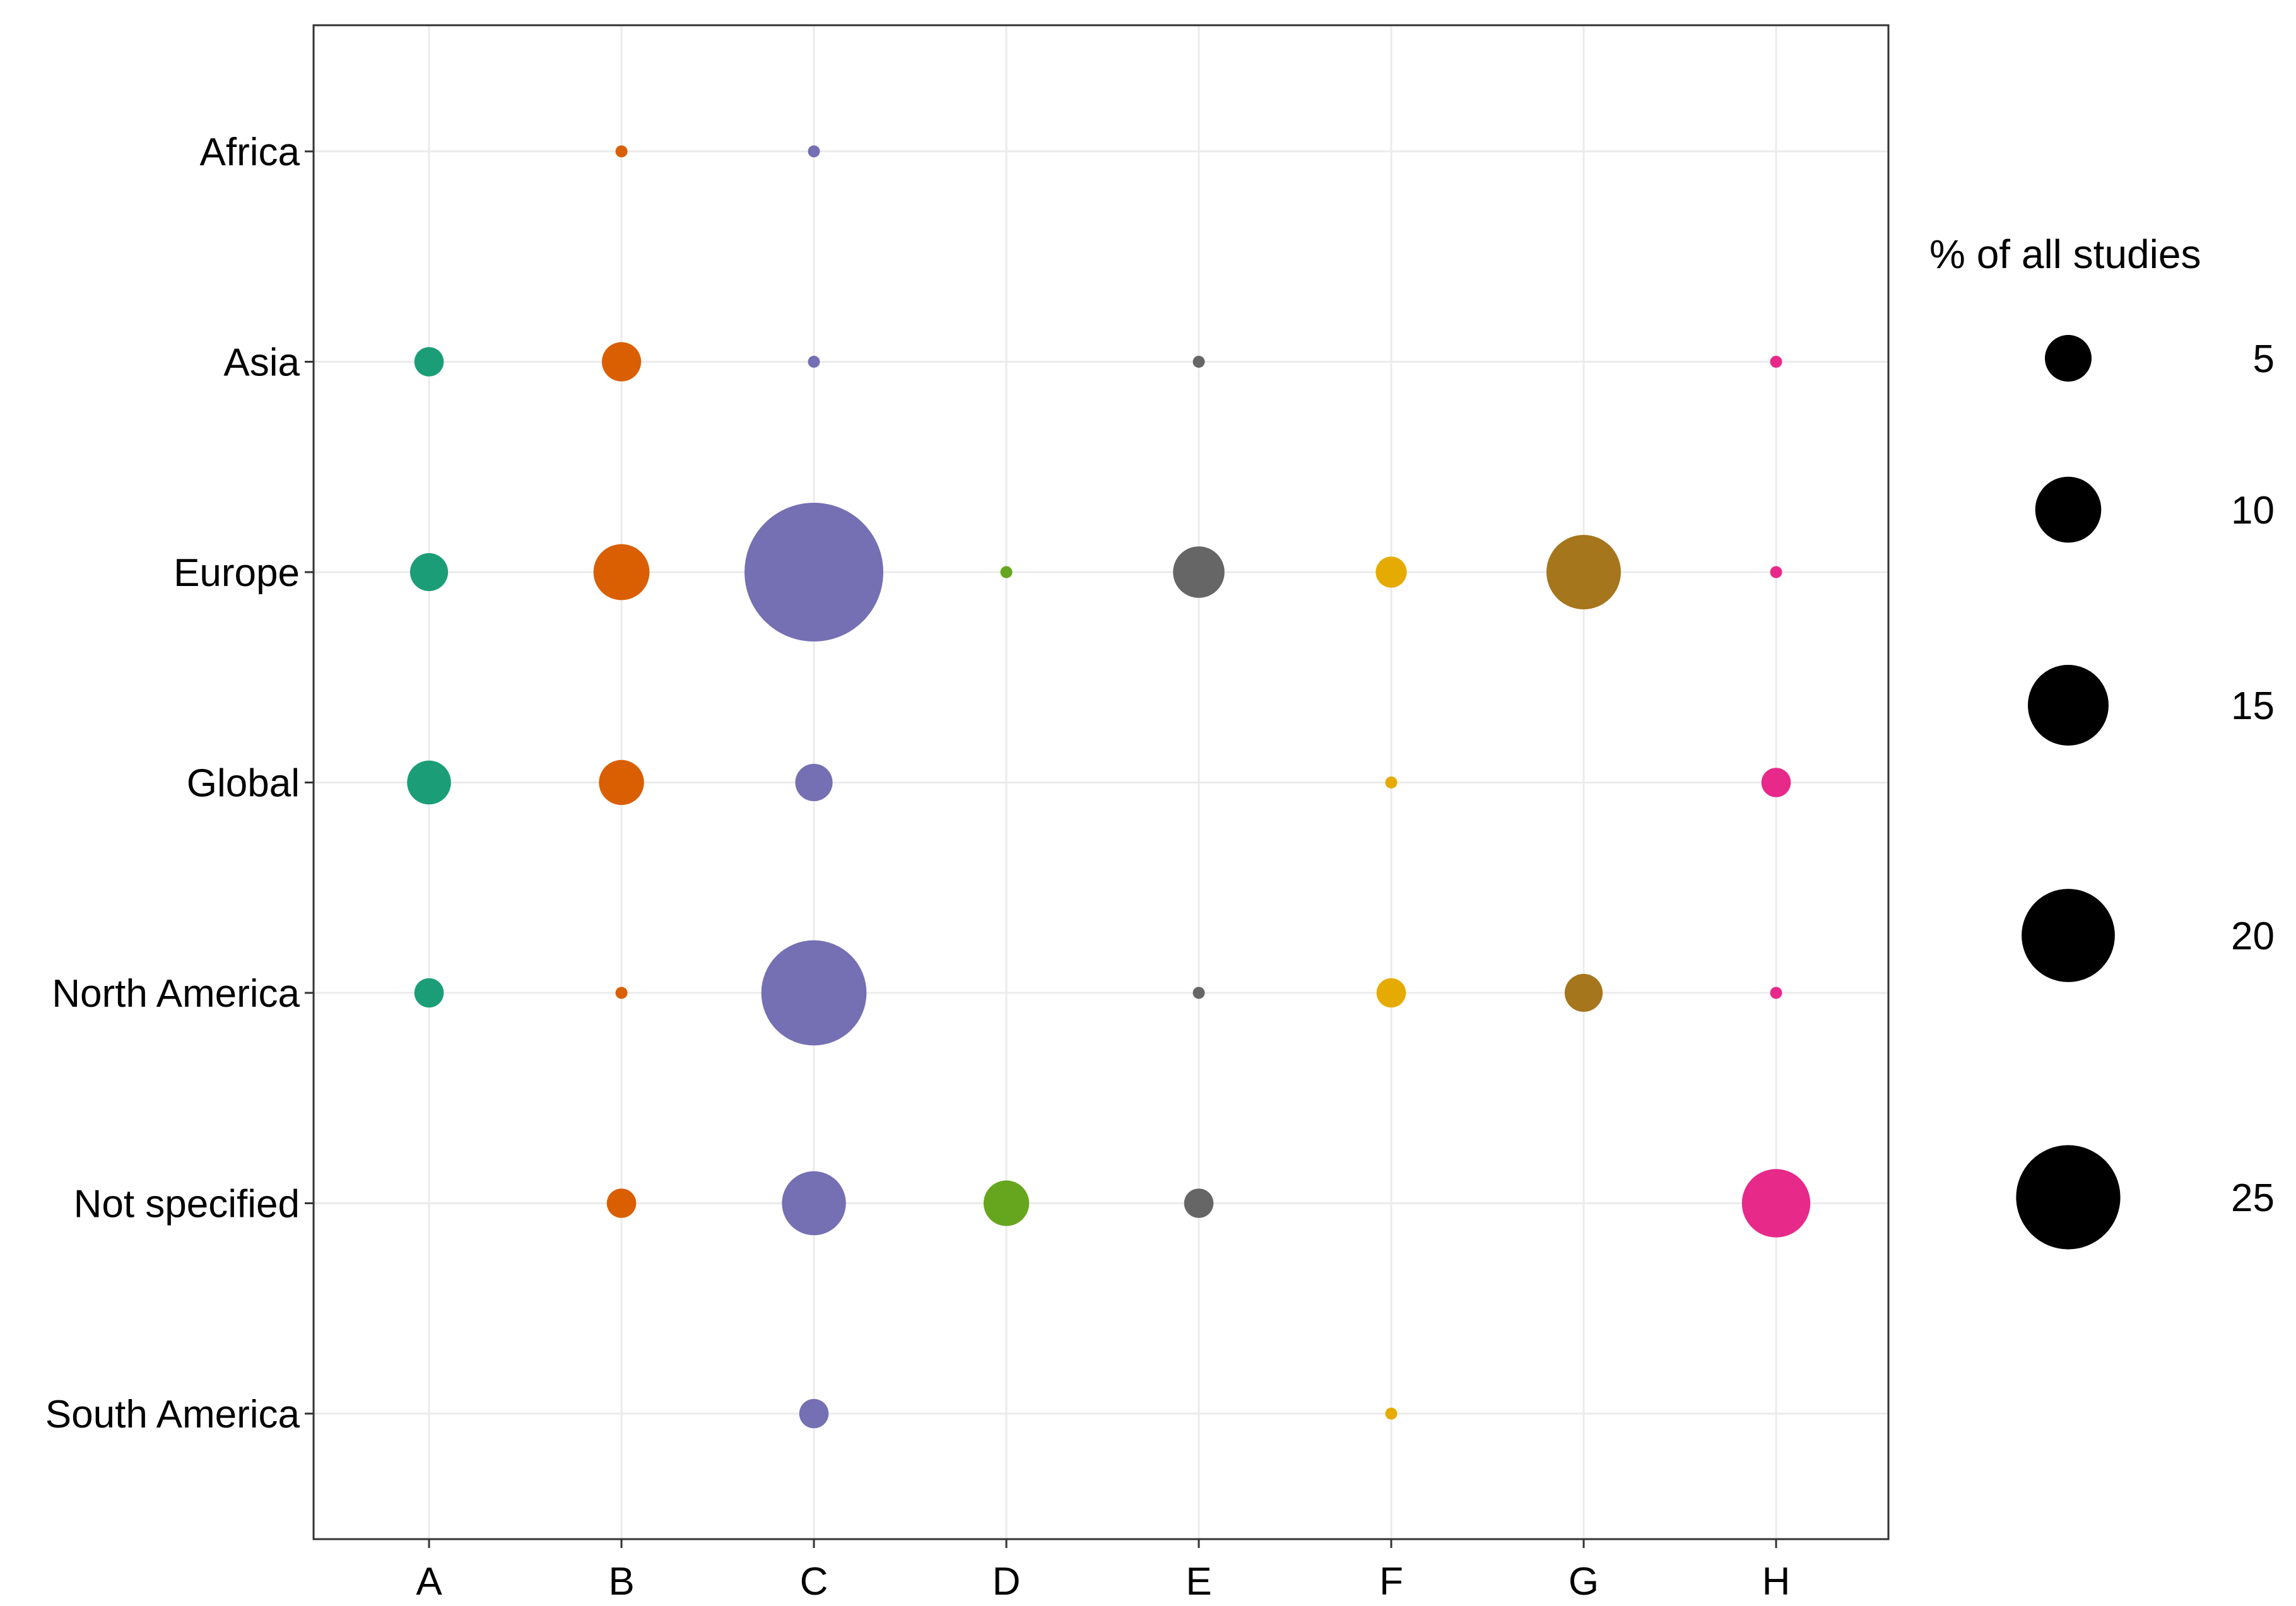 Image resolution: width=2296 pixels, height=1606 pixels. I want to click on legend: % of all studies 5 10 15 20 25, so click(2102, 741).